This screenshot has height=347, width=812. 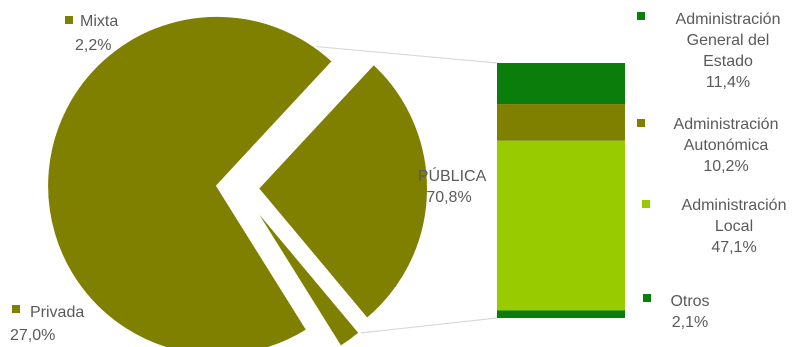 I want to click on segment-1-name-line: Administración, so click(x=728, y=19).